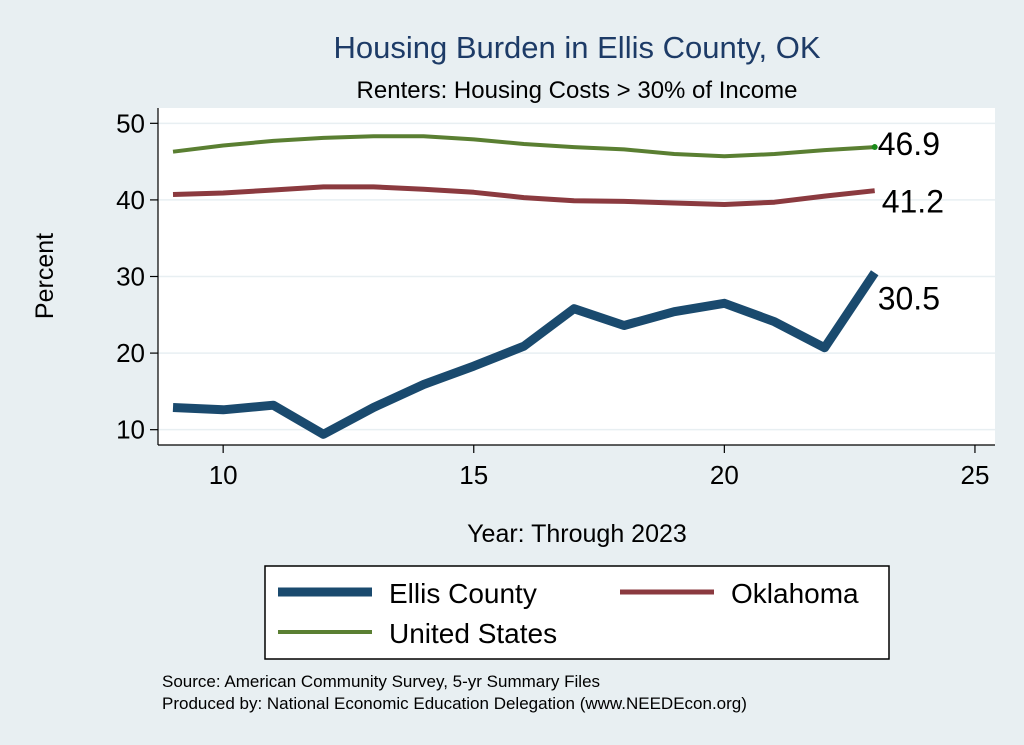 The height and width of the screenshot is (745, 1024). Describe the element at coordinates (473, 475) in the screenshot. I see `x-tick-label: 15` at that location.